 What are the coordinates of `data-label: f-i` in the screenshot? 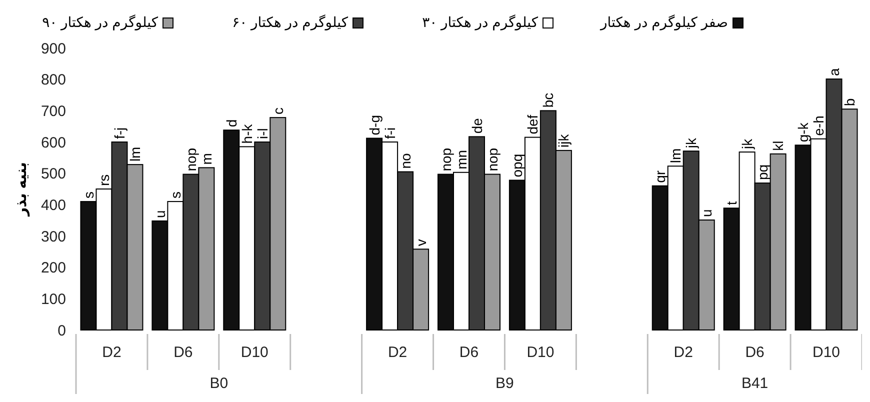 It's located at (390, 133).